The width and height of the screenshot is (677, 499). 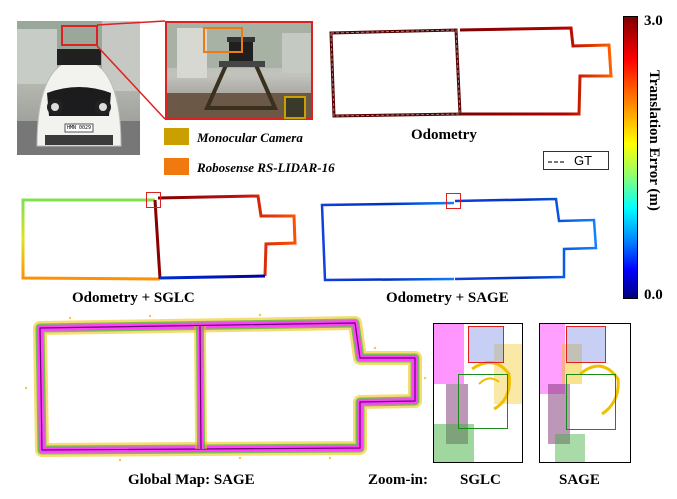 I want to click on odometry-trajectory-plot, so click(x=471, y=72).